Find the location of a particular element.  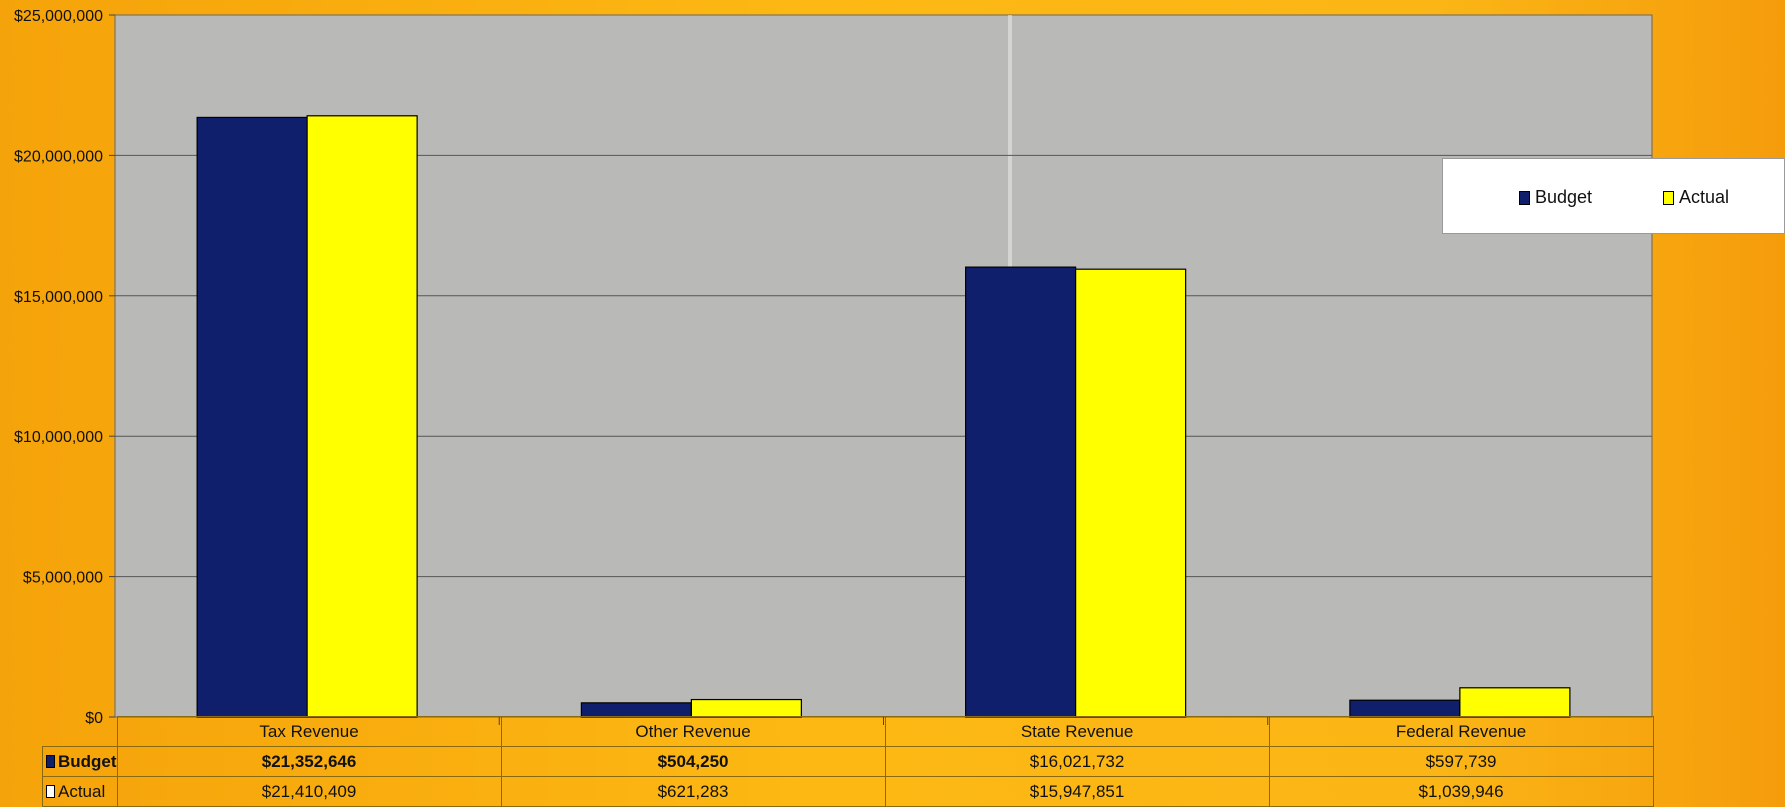

data-cell: $504,250 is located at coordinates (693, 761).